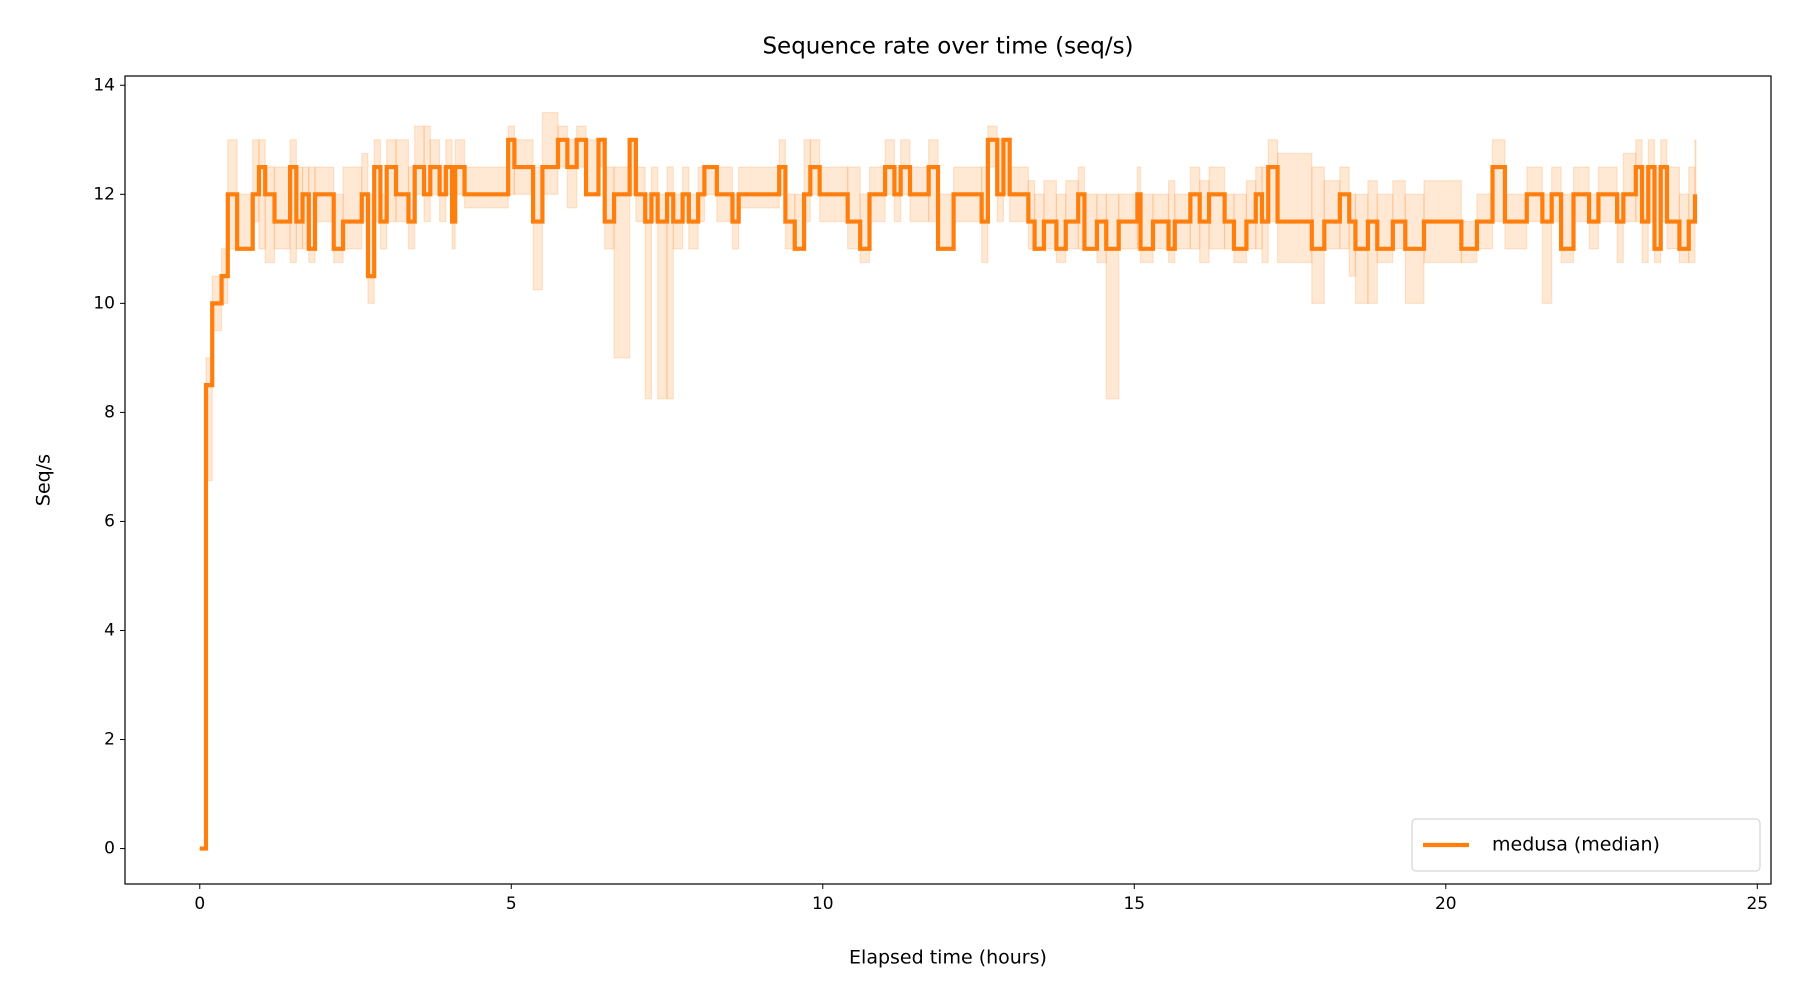 Image resolution: width=1800 pixels, height=1000 pixels. I want to click on y-axis-label: Seq/s, so click(44, 480).